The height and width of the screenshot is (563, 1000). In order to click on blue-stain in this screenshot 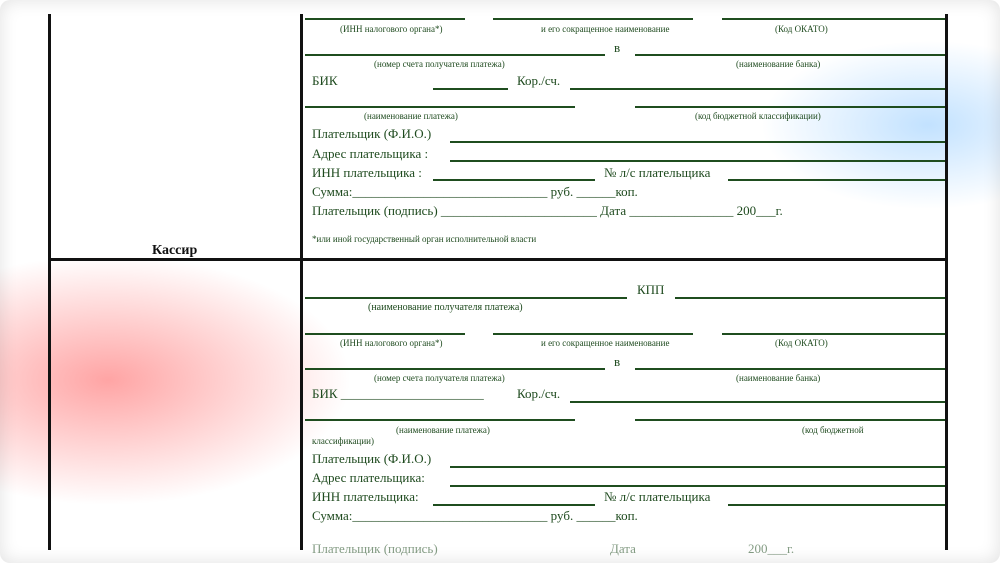, I will do `click(880, 125)`.